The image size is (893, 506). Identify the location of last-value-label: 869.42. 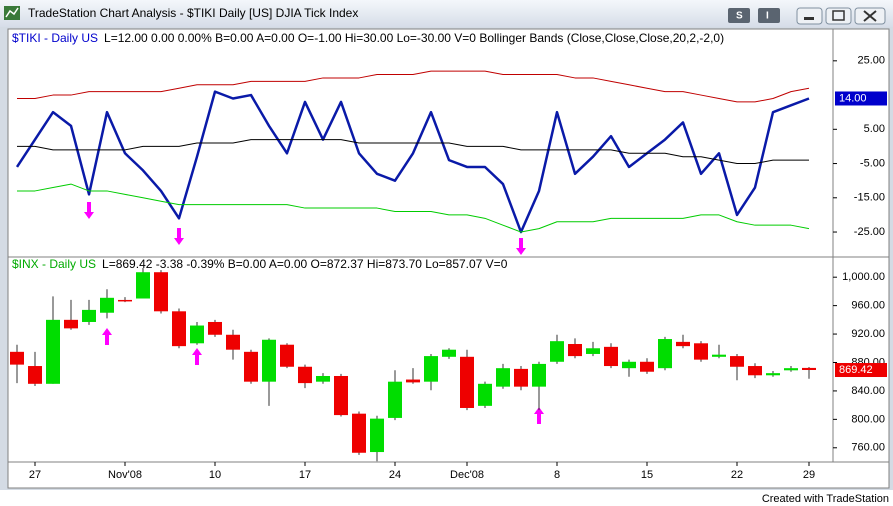
(856, 370).